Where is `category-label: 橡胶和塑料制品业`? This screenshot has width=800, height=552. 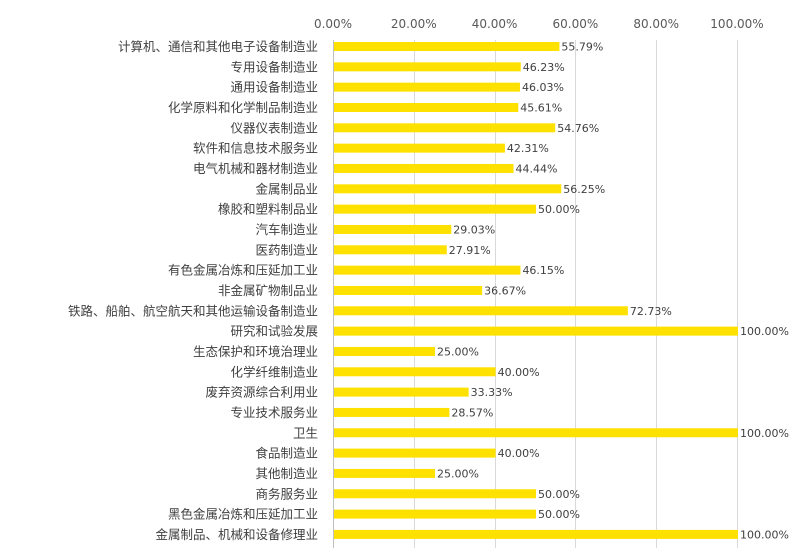
category-label: 橡胶和塑料制品业 is located at coordinates (268, 209).